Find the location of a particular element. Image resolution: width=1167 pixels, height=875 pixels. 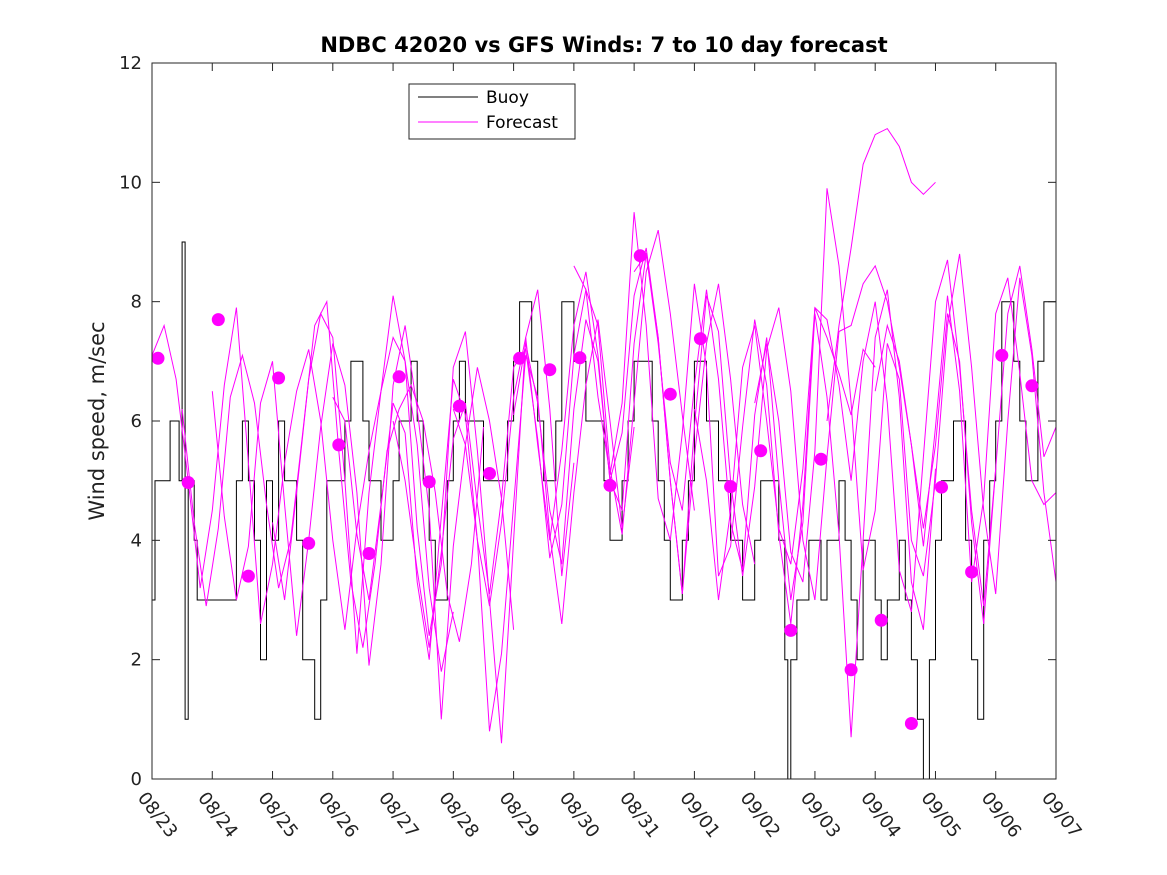

x-tick-label: 08/29 is located at coordinates (519, 815).